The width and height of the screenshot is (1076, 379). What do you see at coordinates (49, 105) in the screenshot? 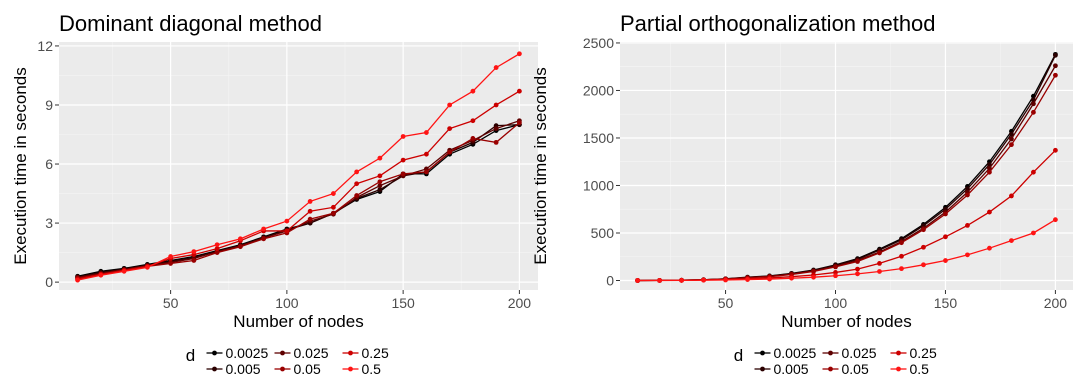
I see `y-tick-label: 9` at bounding box center [49, 105].